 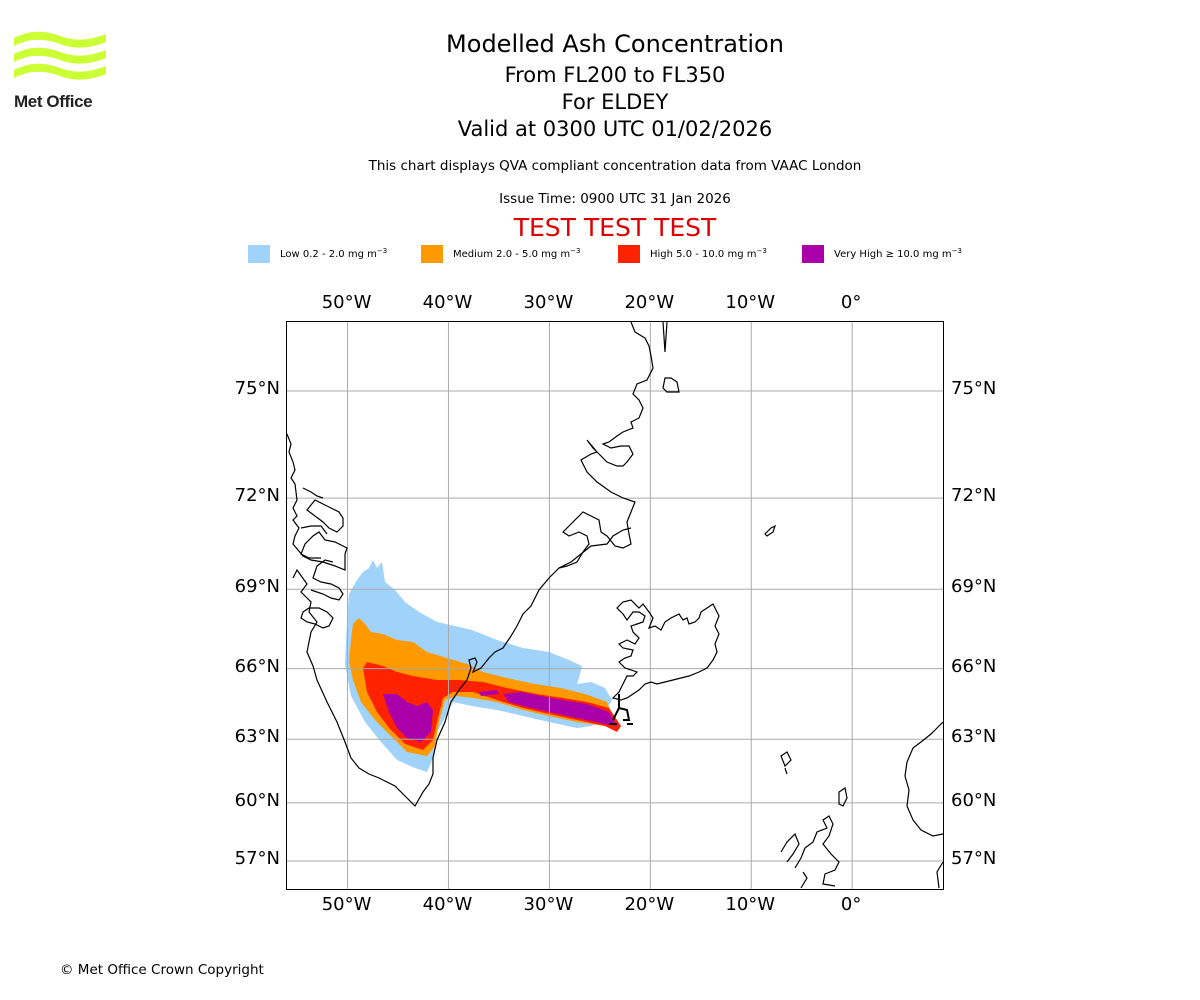 I want to click on lat-tick-label-right: 69°N, so click(x=974, y=587).